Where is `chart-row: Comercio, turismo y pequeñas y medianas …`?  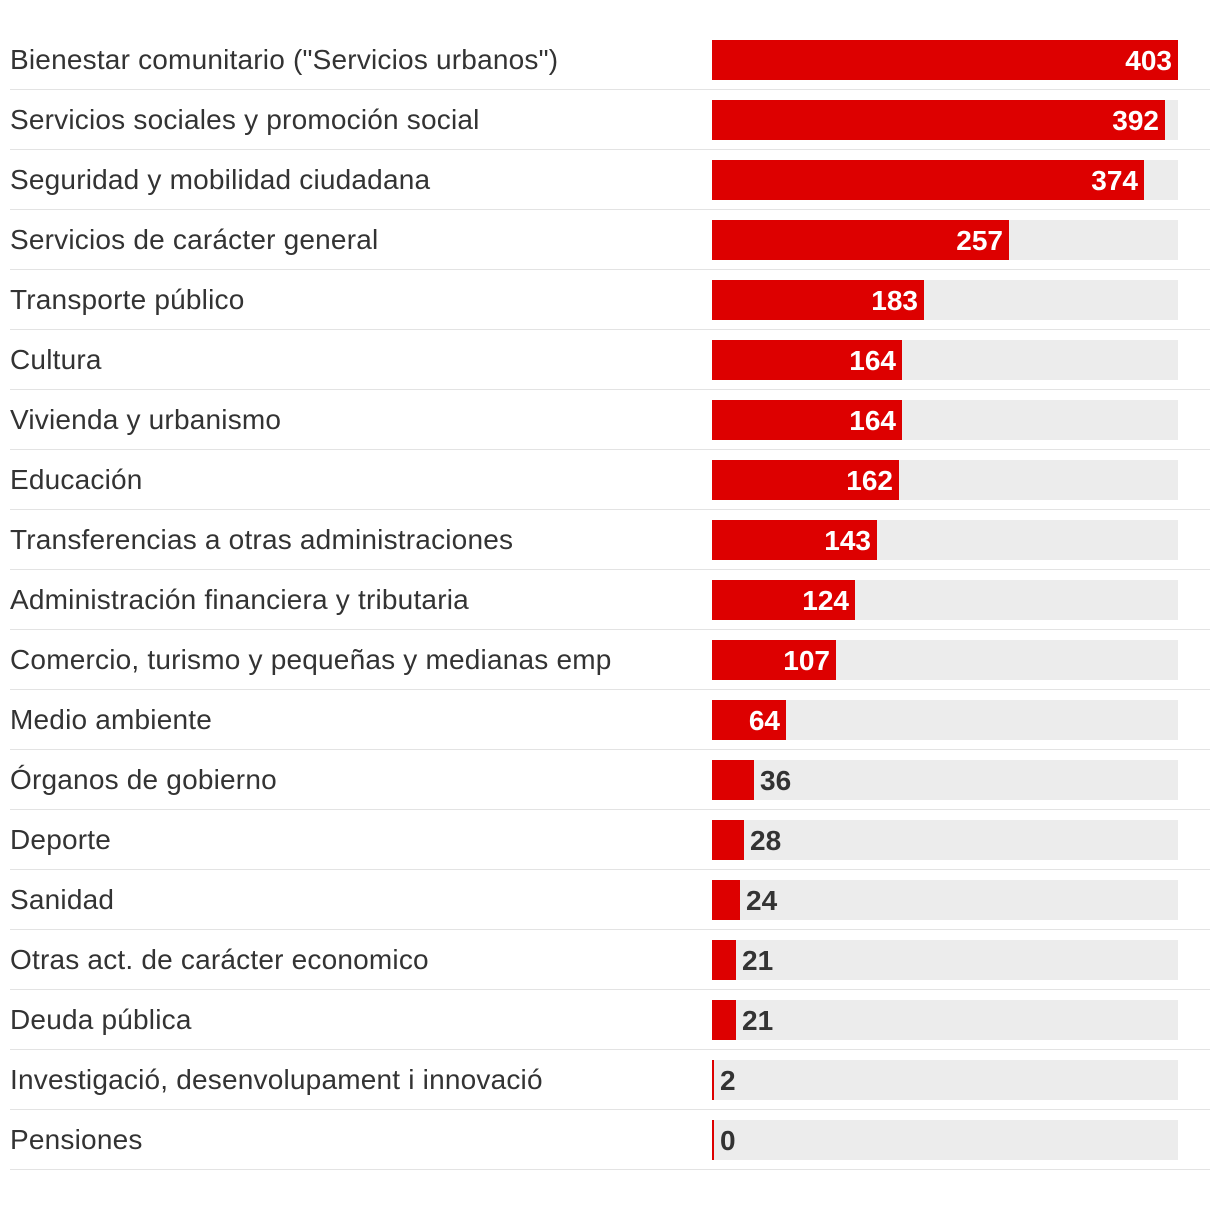 chart-row: Comercio, turismo y pequeñas y medianas … is located at coordinates (610, 660).